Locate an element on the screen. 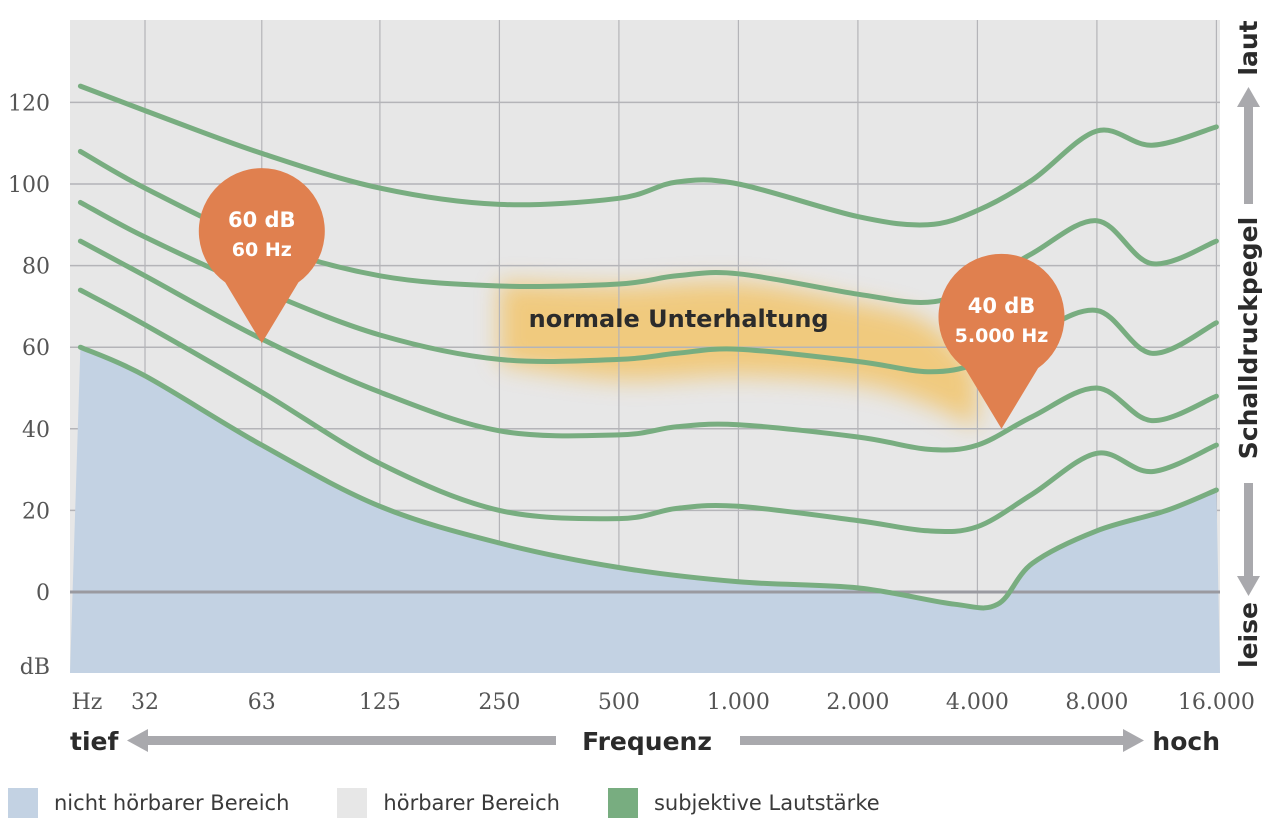 This screenshot has width=1276, height=829. x-tick-label: 4.000 is located at coordinates (977, 702).